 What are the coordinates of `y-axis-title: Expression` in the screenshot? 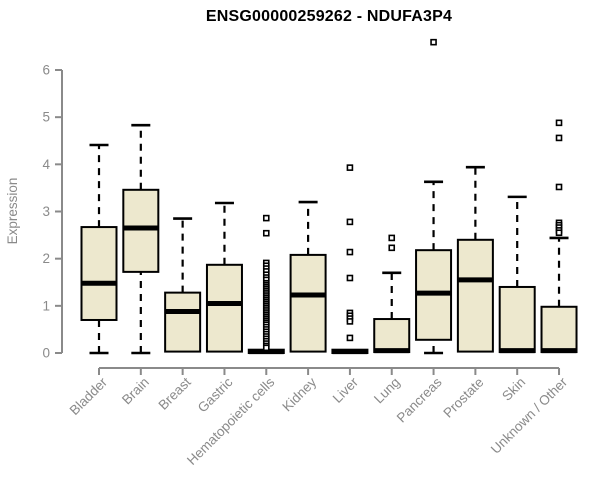 It's located at (12, 211).